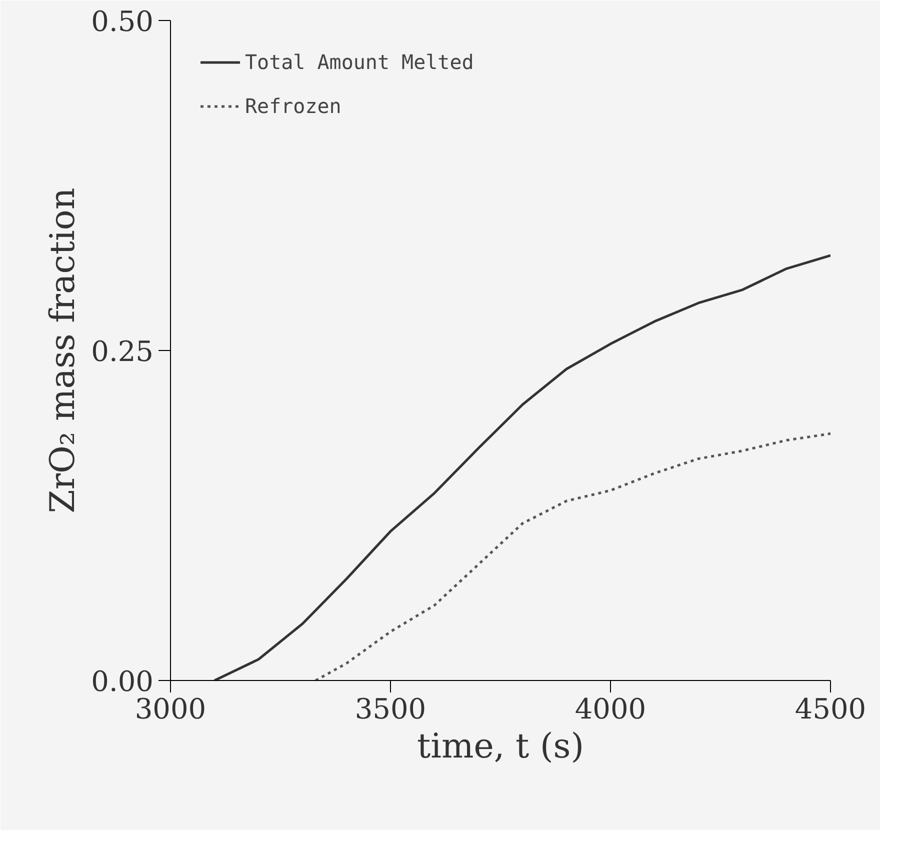  I want to click on y-tick-label: 0.25, so click(122, 351).